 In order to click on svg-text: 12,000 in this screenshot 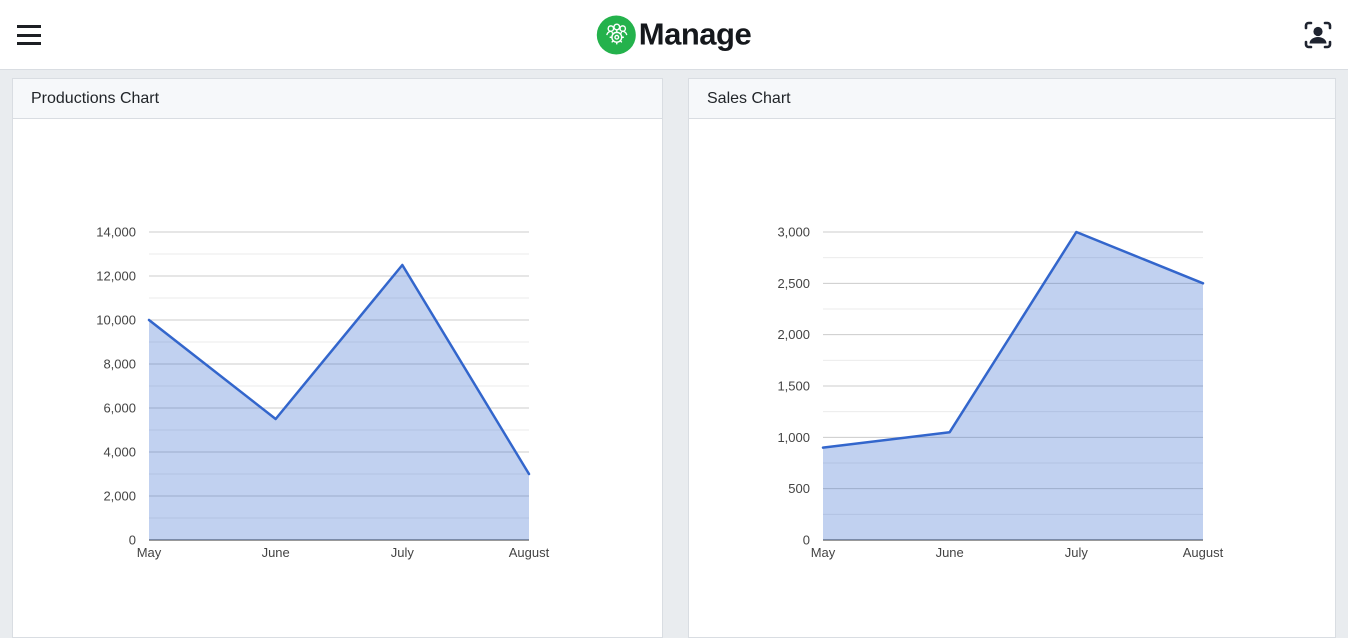, I will do `click(116, 276)`.